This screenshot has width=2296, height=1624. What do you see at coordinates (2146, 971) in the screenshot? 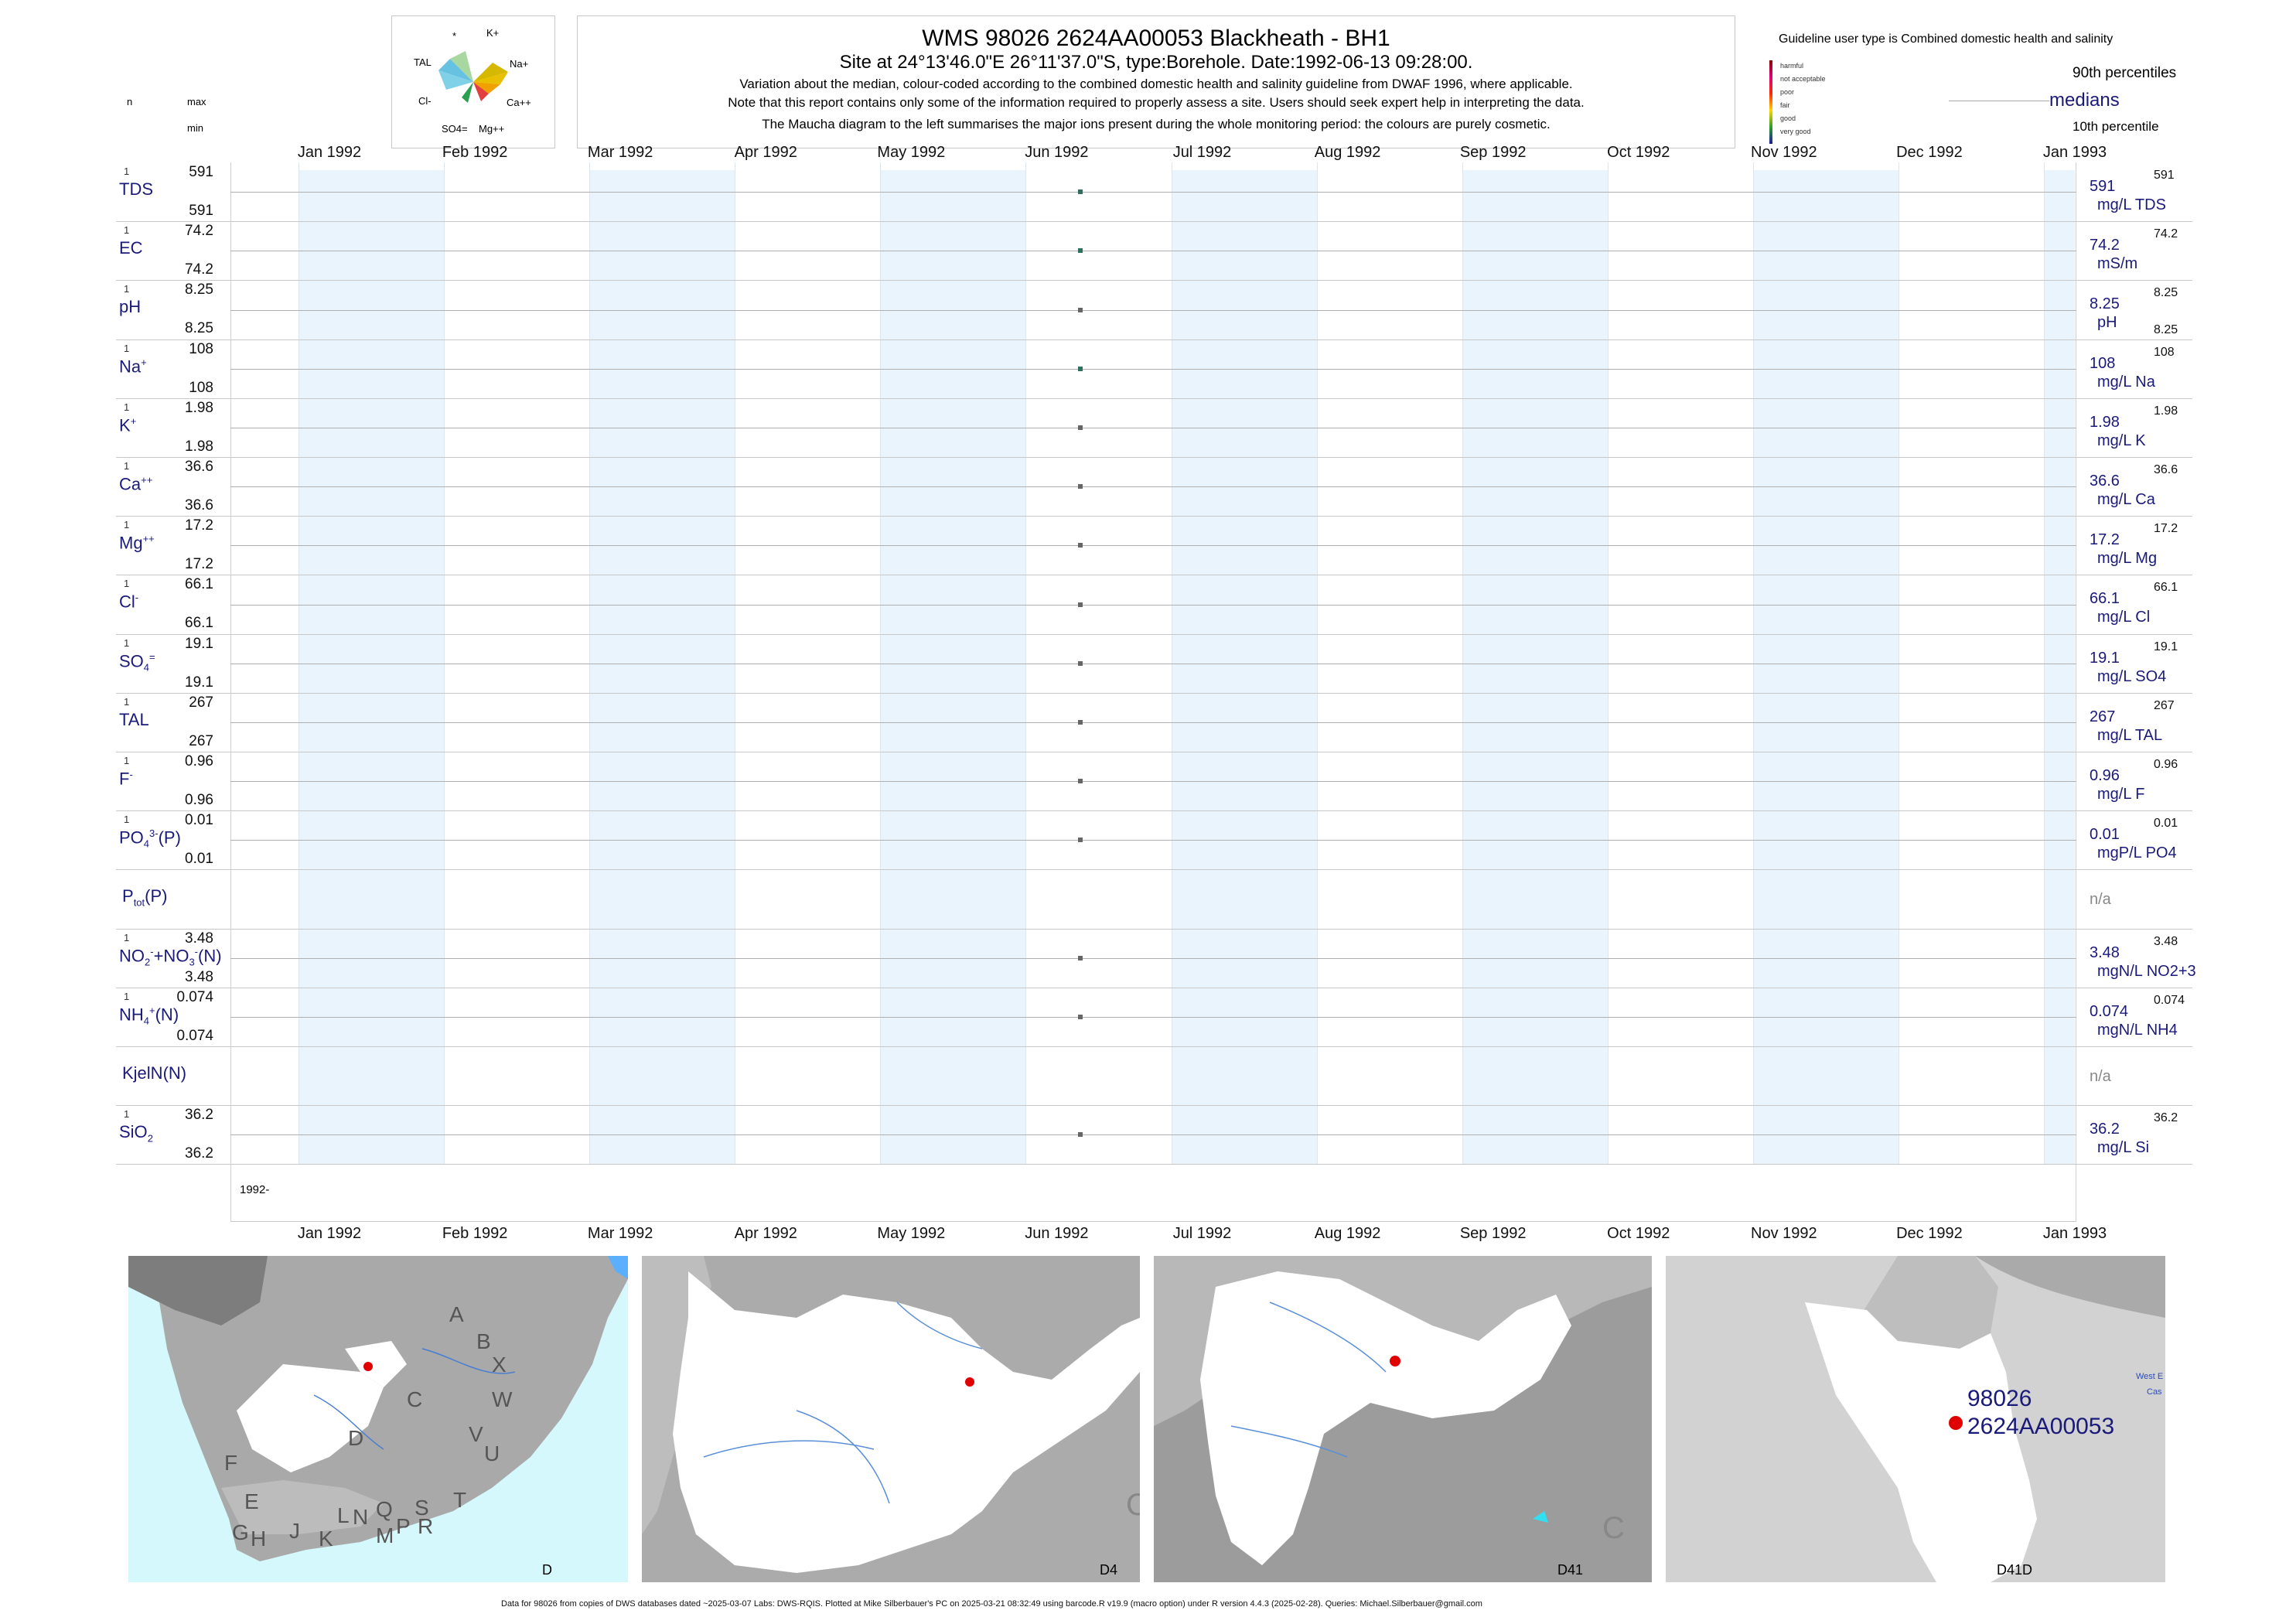
I see `row-unit: mgN/L NO2+3` at bounding box center [2146, 971].